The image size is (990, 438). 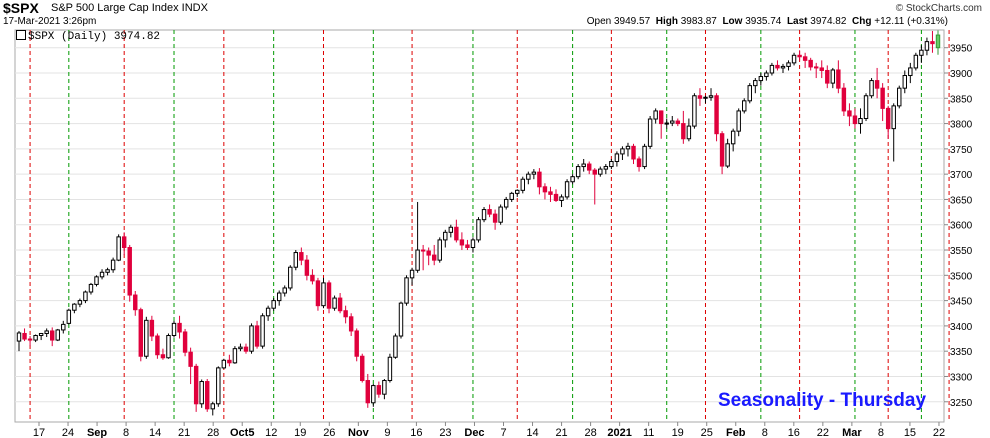 I want to click on x-tick-label: 17, so click(x=39, y=432).